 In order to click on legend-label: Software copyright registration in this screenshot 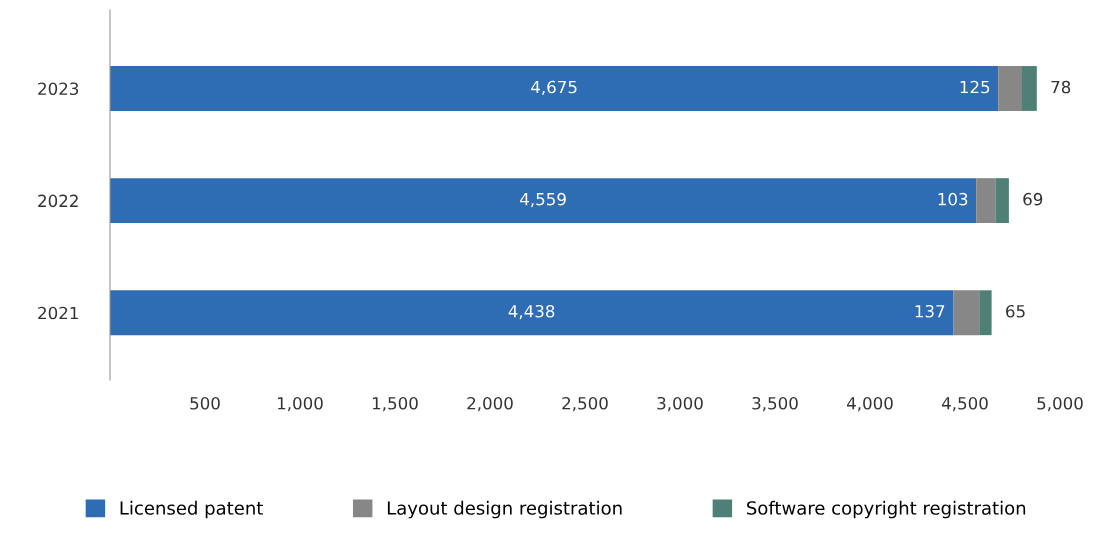, I will do `click(886, 509)`.